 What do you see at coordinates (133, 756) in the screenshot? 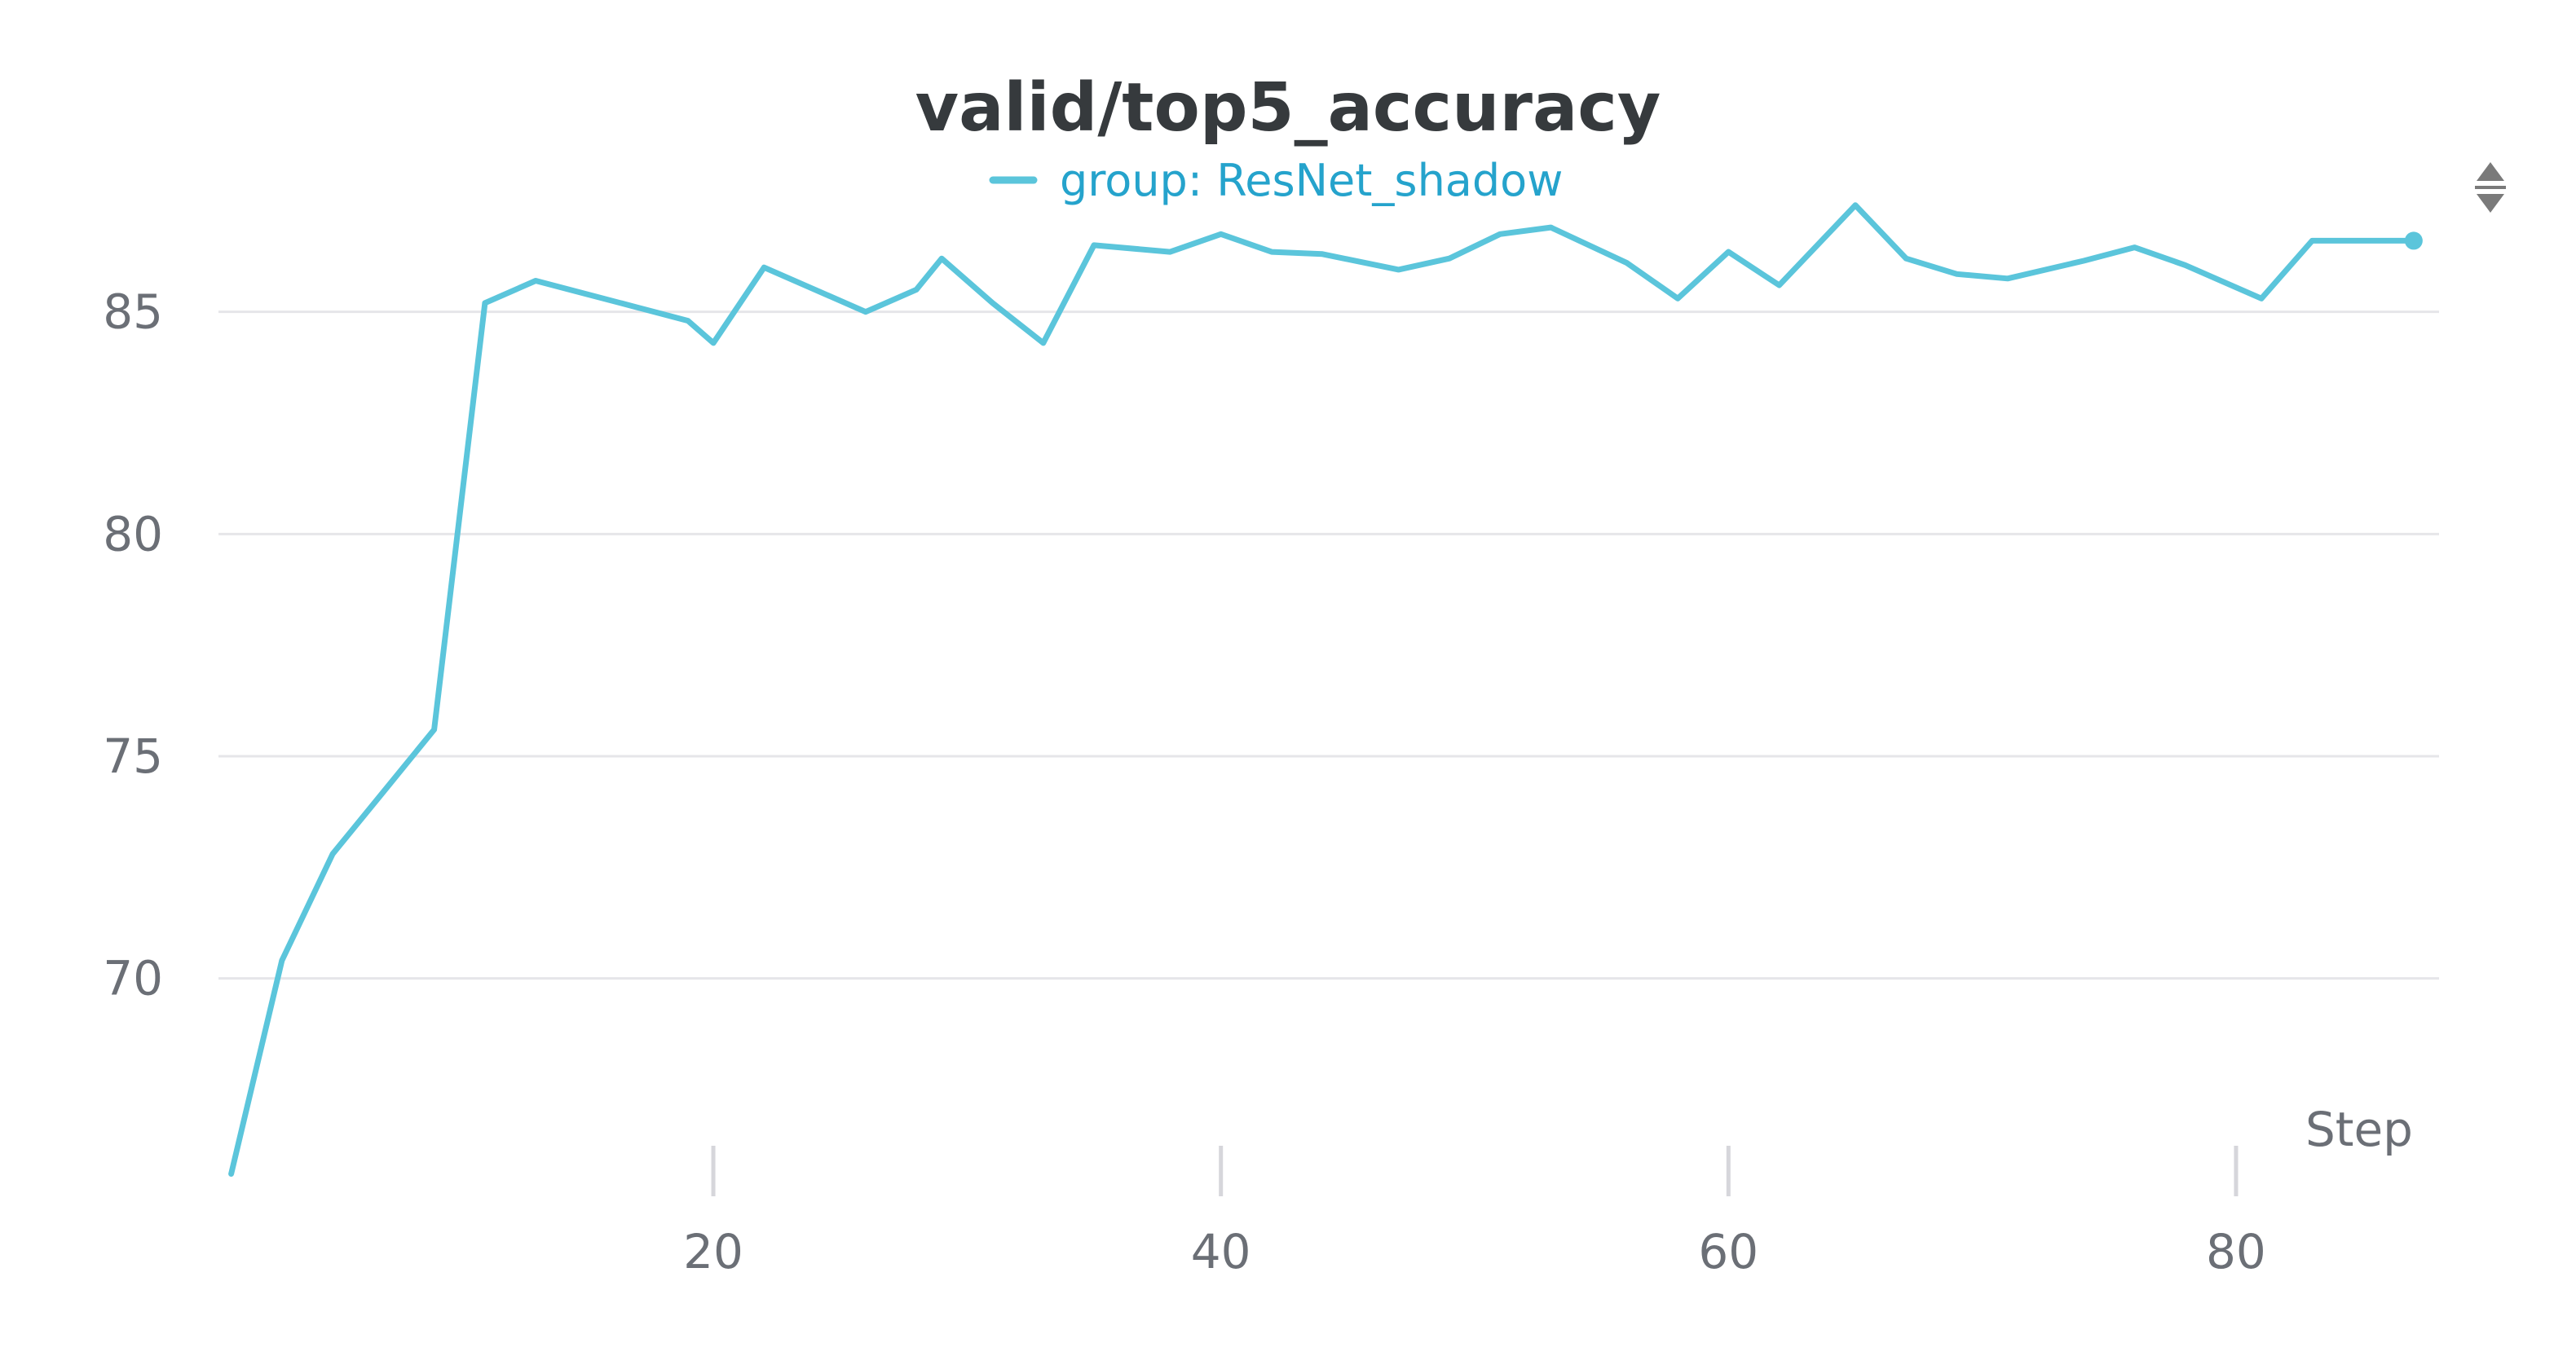
I see `y-tick-label: 75` at bounding box center [133, 756].